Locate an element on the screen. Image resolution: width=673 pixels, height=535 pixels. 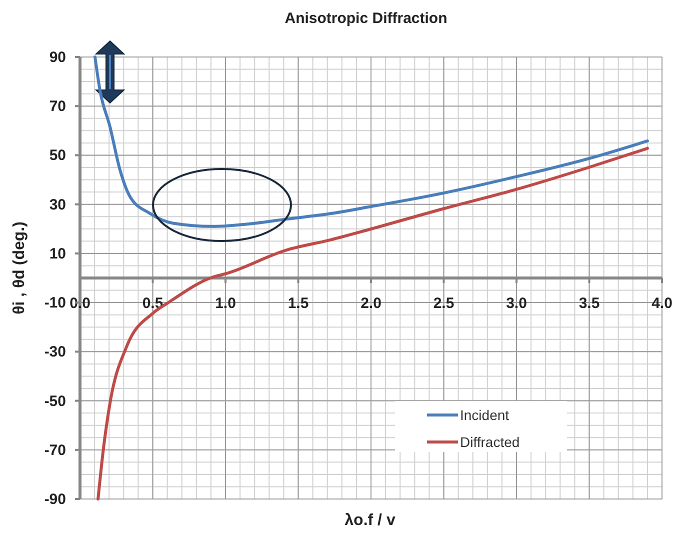
x-tick-label: 2.0 is located at coordinates (371, 303).